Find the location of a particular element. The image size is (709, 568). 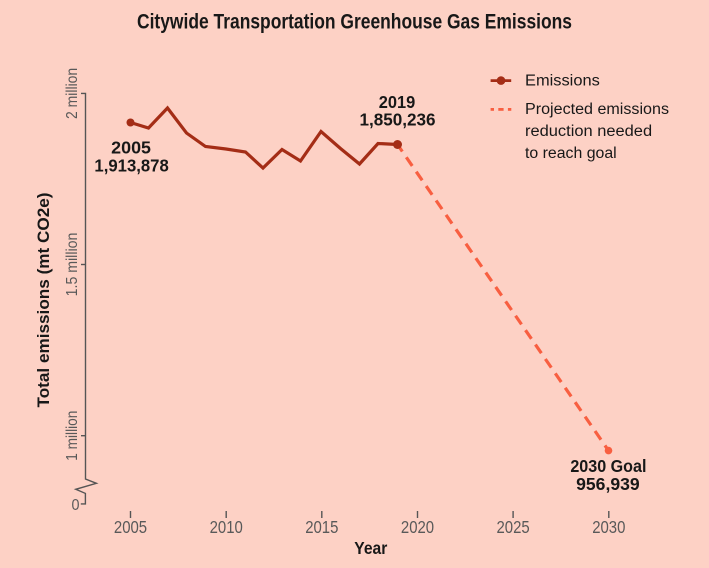

svg-text: to reach goal is located at coordinates (571, 153).